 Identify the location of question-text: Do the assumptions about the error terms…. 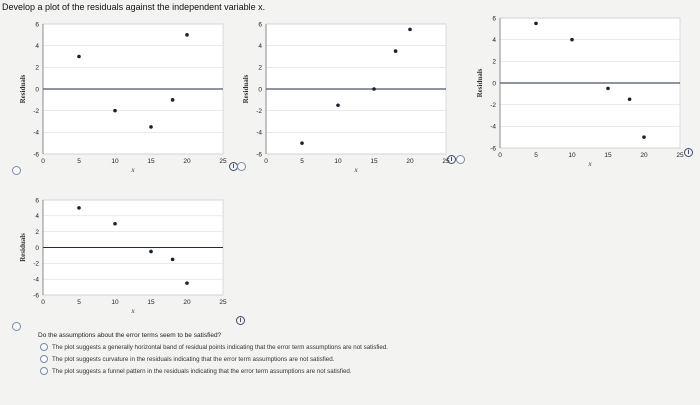
(130, 335).